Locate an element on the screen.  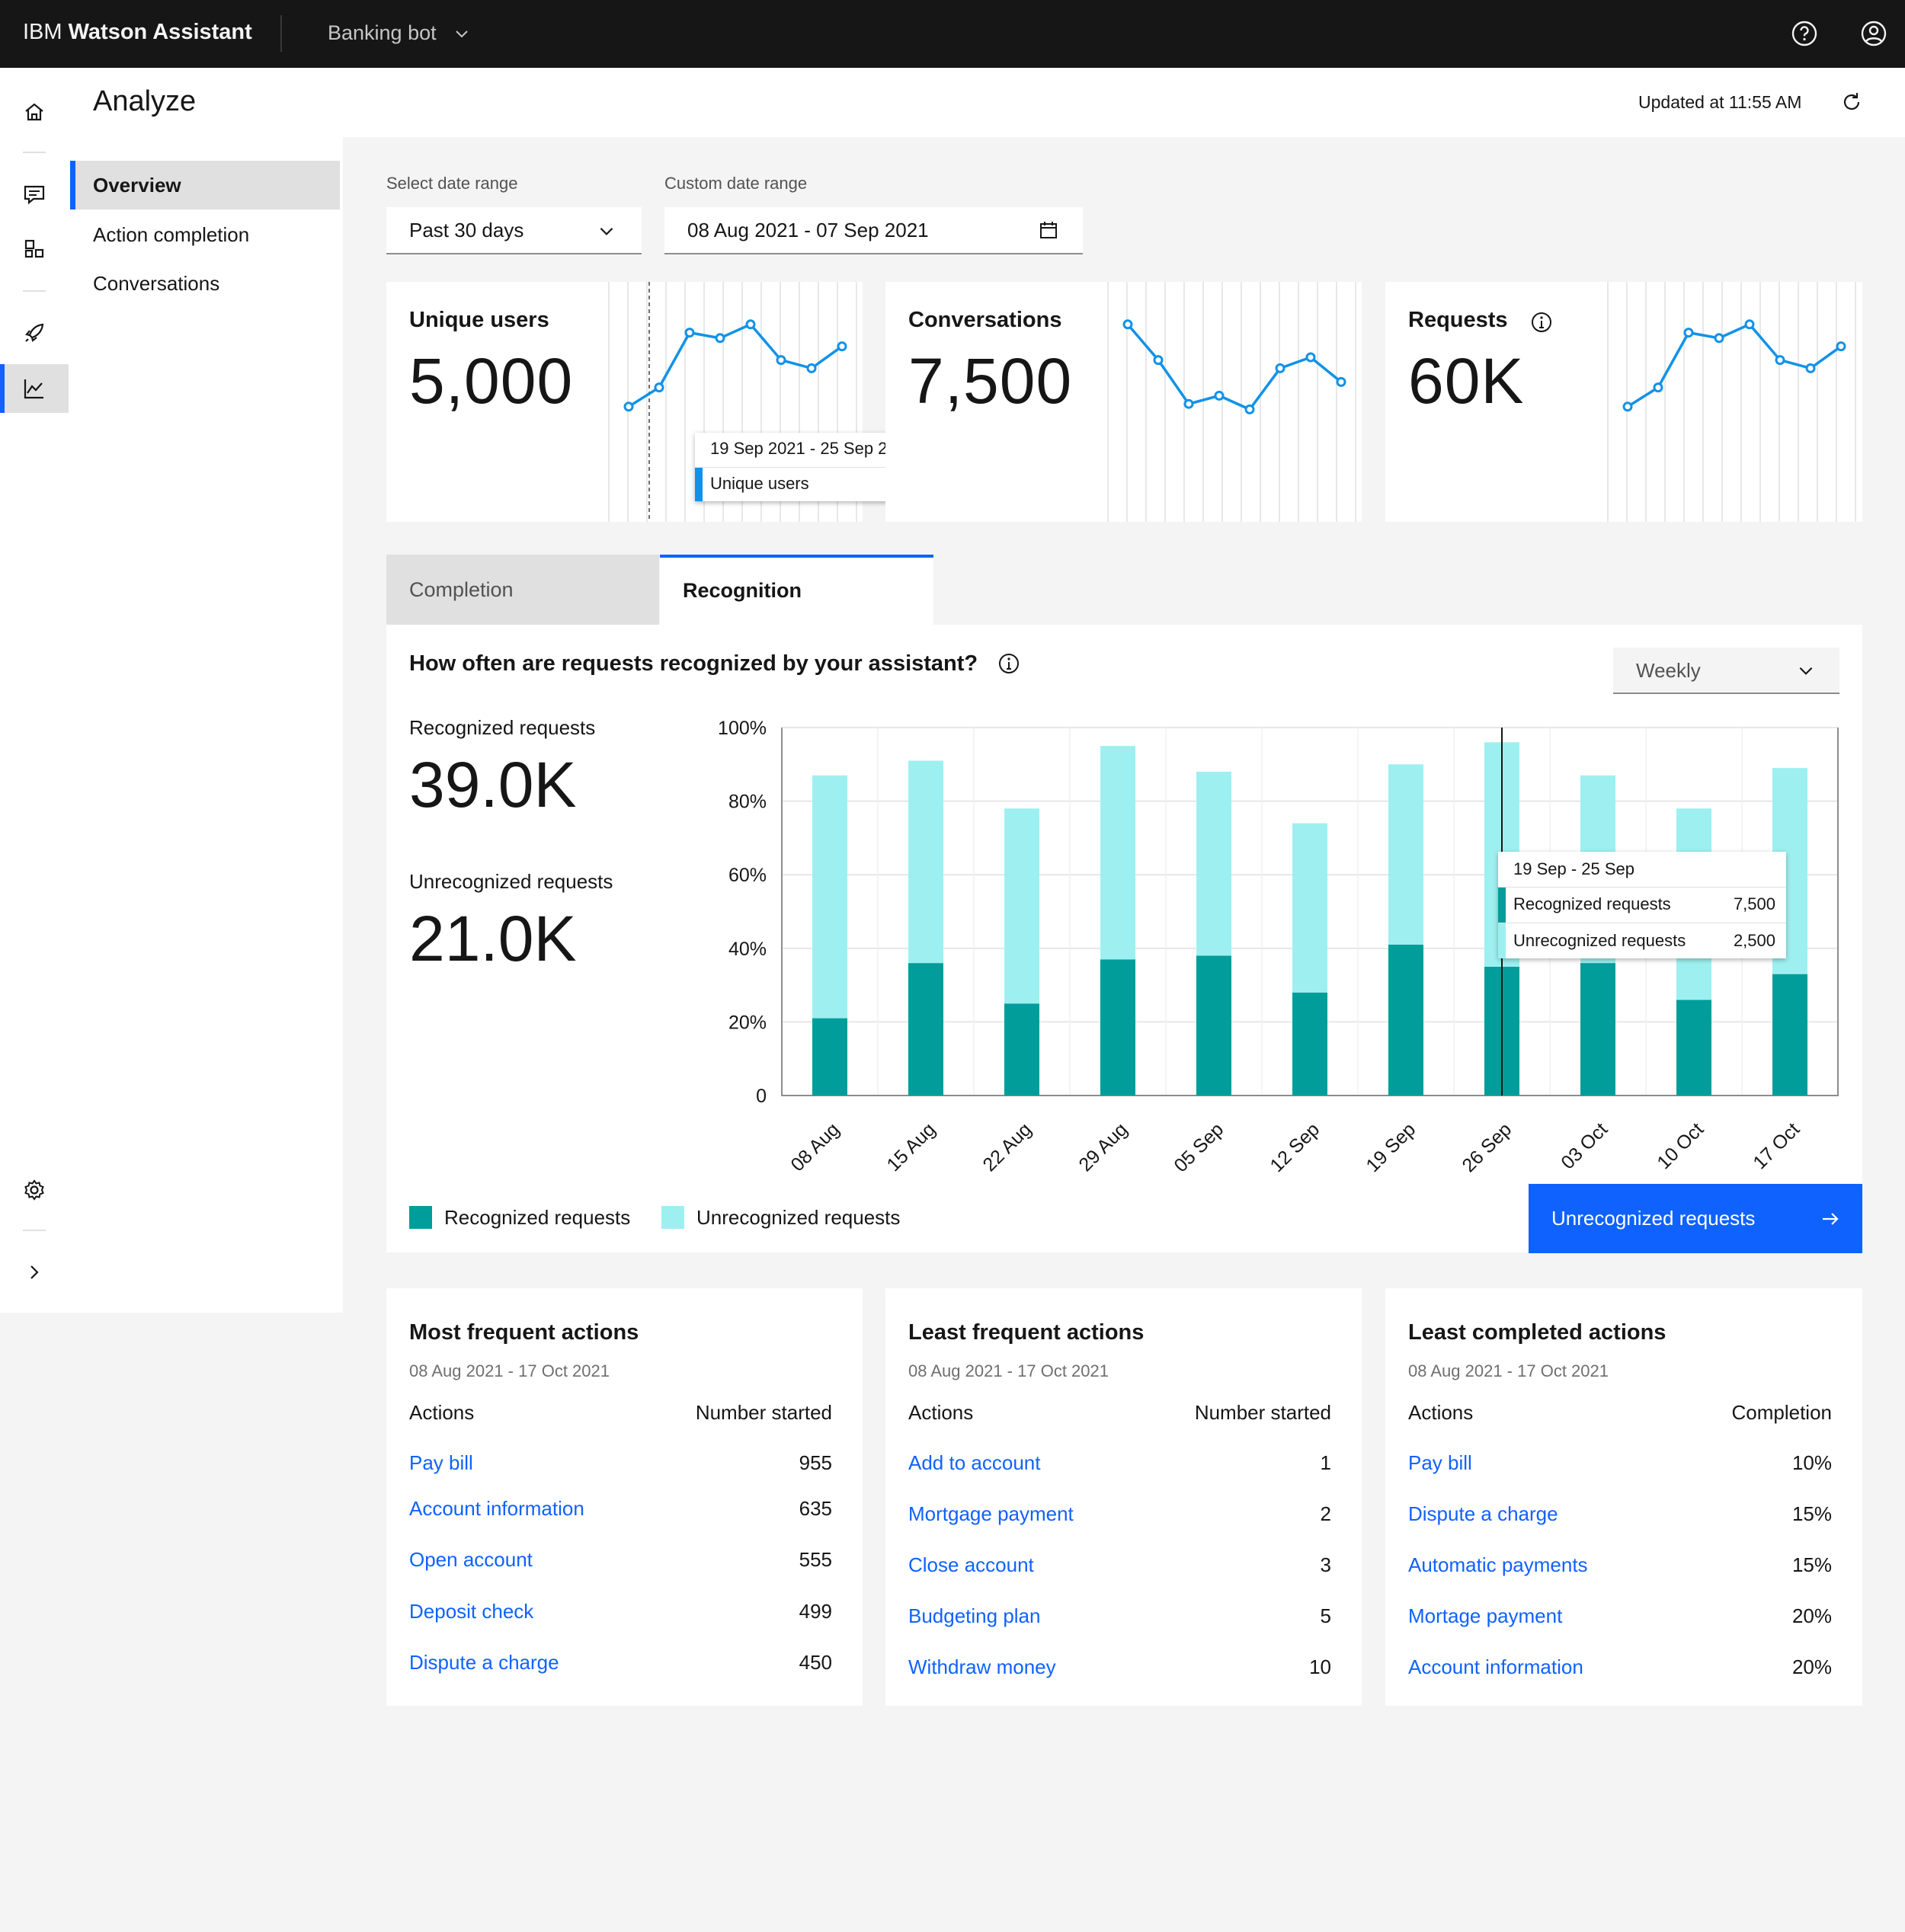
y-tick-label: 0 is located at coordinates (761, 1096).